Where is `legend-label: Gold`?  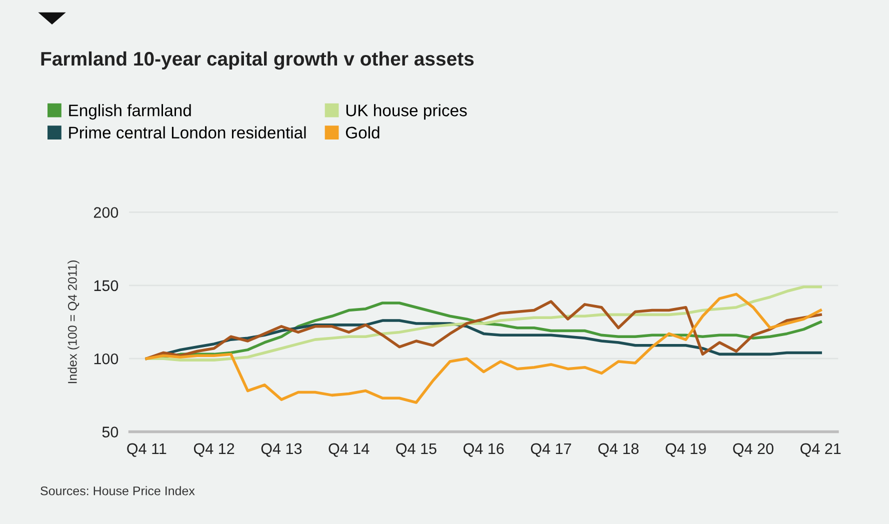 legend-label: Gold is located at coordinates (363, 132).